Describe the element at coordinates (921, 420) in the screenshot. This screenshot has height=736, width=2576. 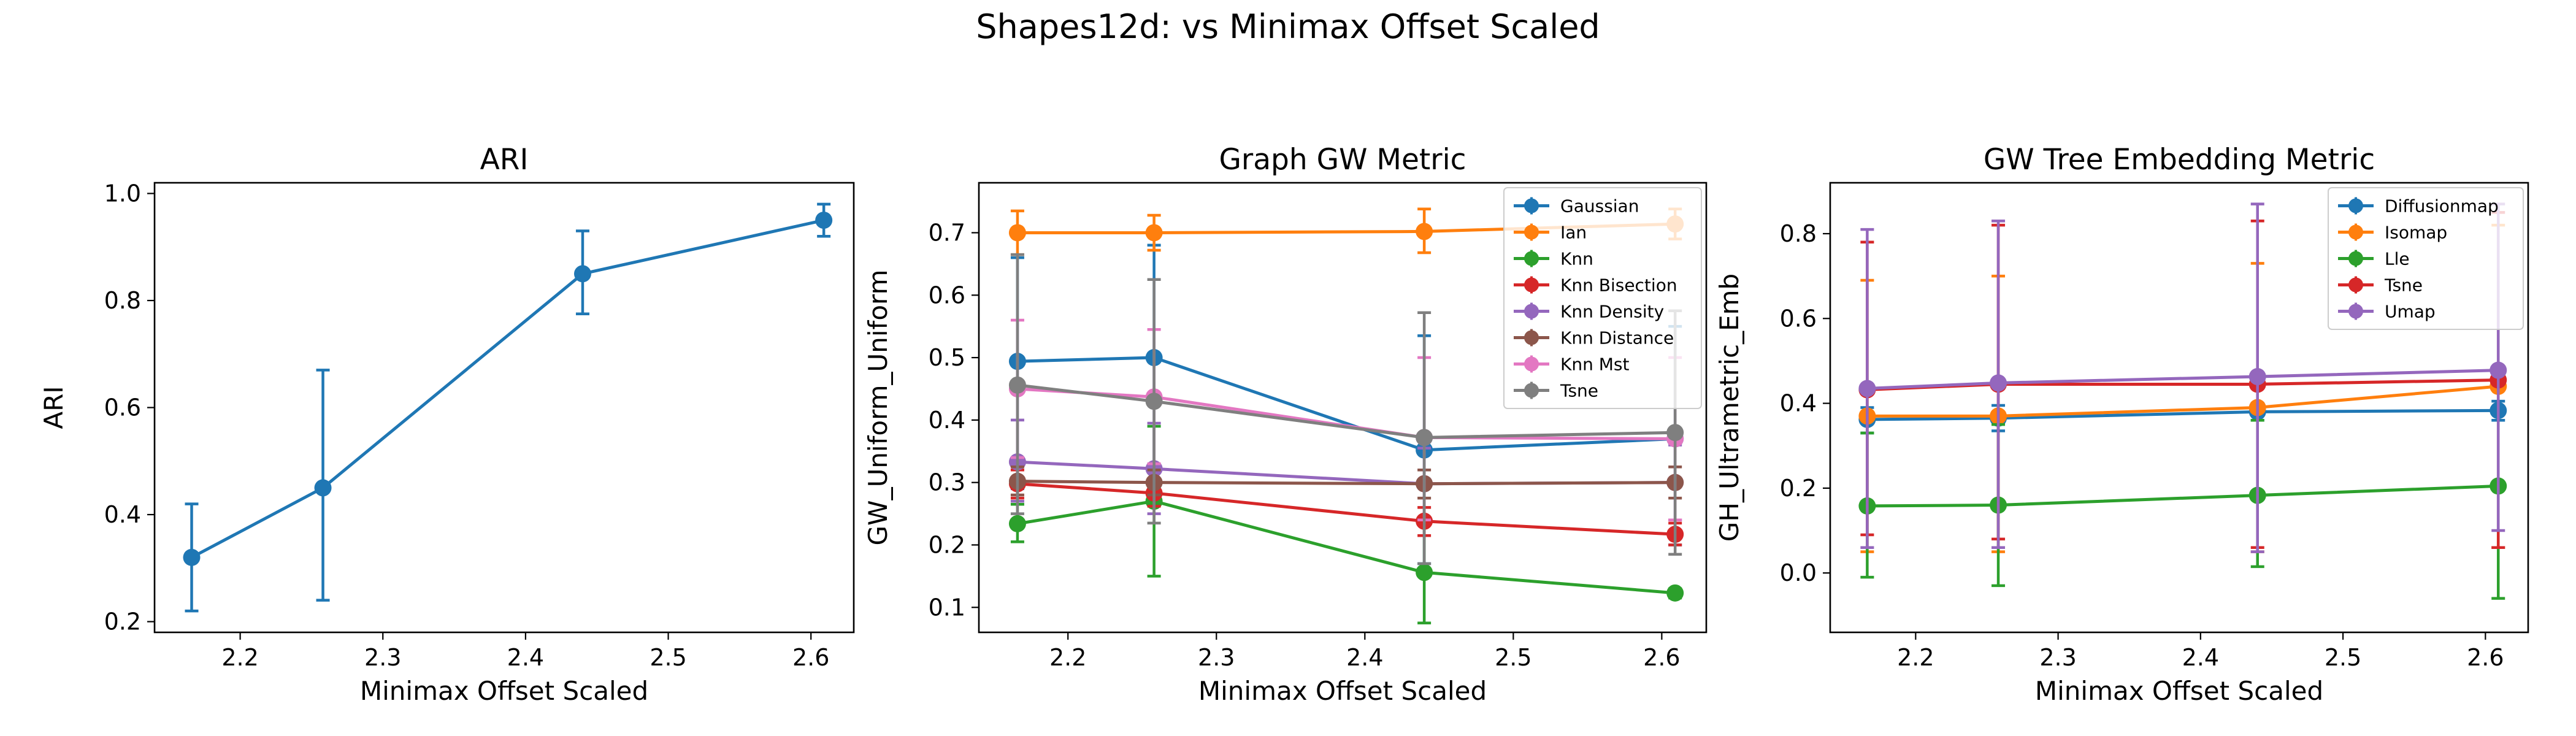
I see `y-axis: 0.1 0.2 0.3 0.4 0.5 0.6 0.7 GW_Uniform_Uniform` at that location.